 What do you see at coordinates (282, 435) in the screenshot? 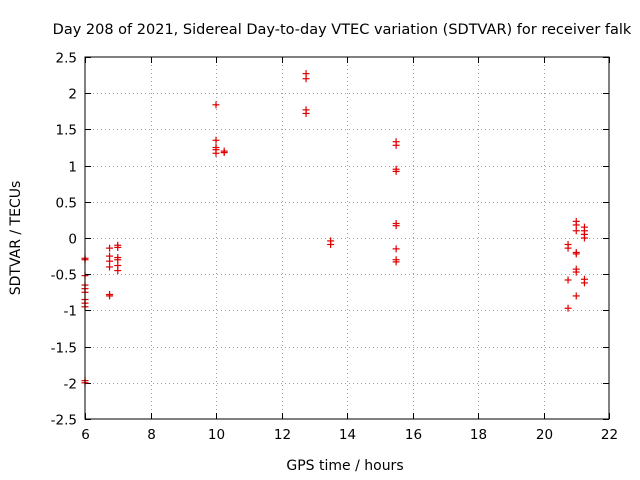
I see `x-tick-label: 12` at bounding box center [282, 435].